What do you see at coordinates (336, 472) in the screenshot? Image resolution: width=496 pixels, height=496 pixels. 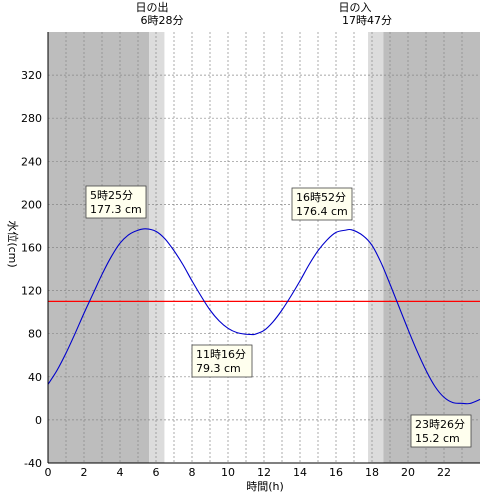 I see `x-tick-label: 16` at bounding box center [336, 472].